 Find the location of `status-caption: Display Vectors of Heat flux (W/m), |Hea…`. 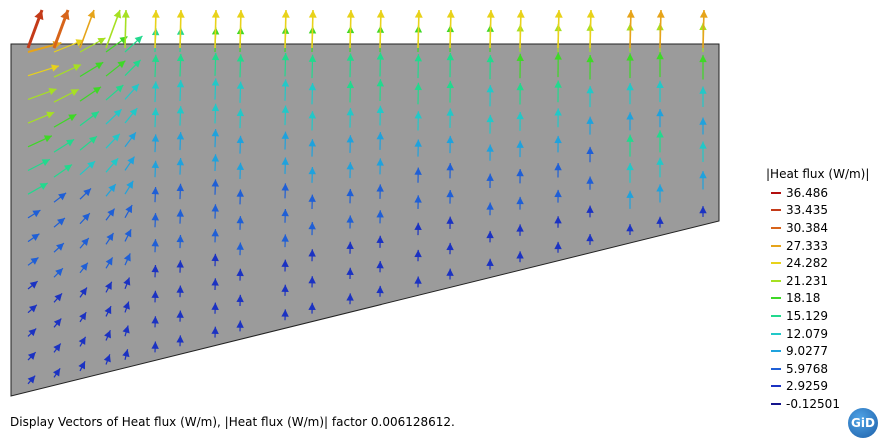

status-caption: Display Vectors of Heat flux (W/m), |Hea… is located at coordinates (232, 422).